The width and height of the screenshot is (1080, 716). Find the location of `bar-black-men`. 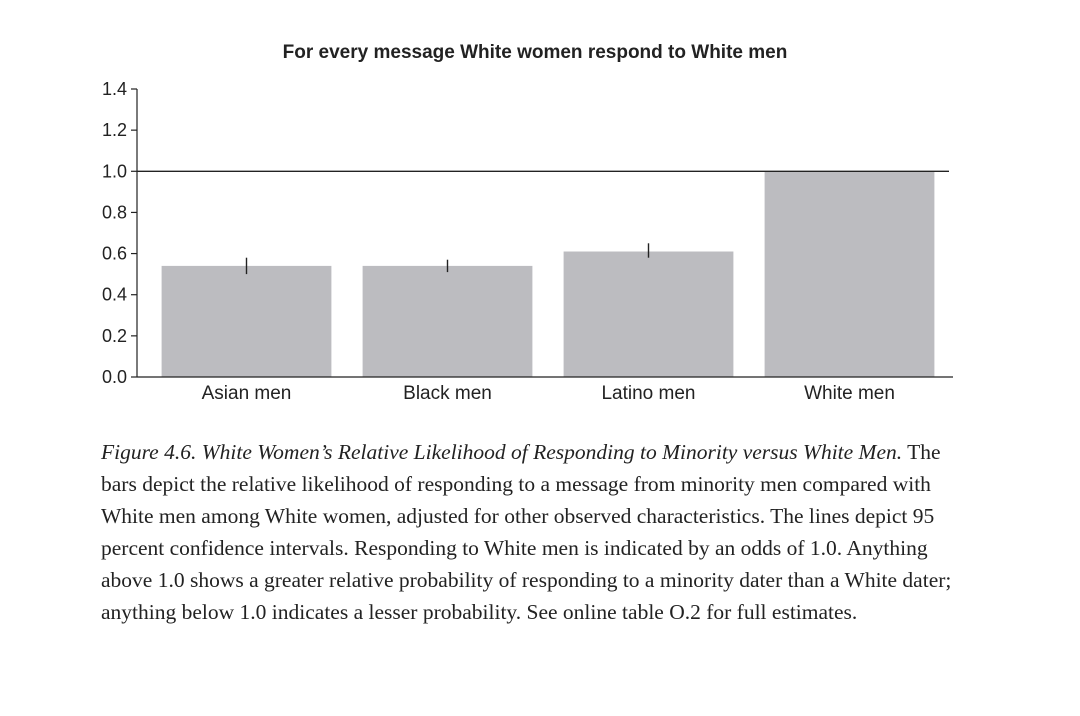

bar-black-men is located at coordinates (447, 321).